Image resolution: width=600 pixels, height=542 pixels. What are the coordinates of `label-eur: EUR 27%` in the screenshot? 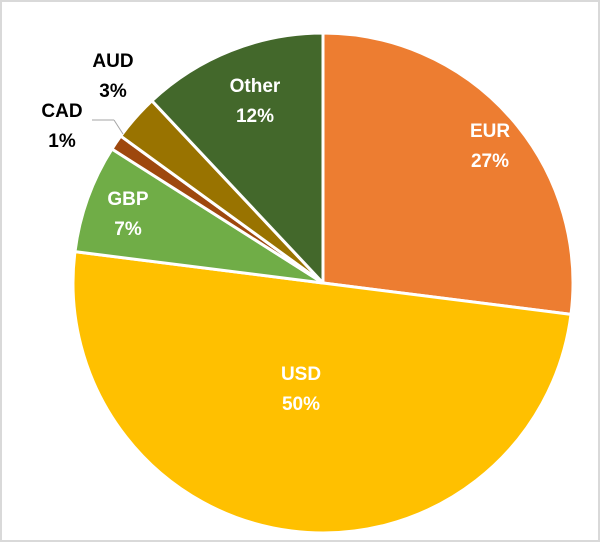 It's located at (490, 146).